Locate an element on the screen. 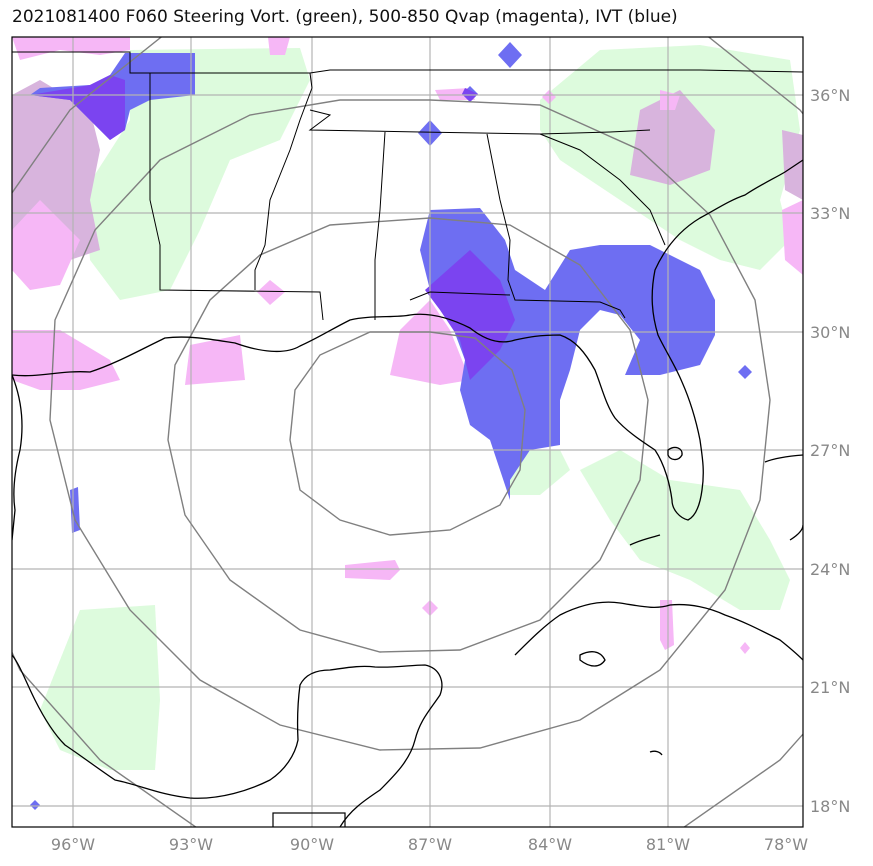  lat-label-24n: 24°N is located at coordinates (830, 569).